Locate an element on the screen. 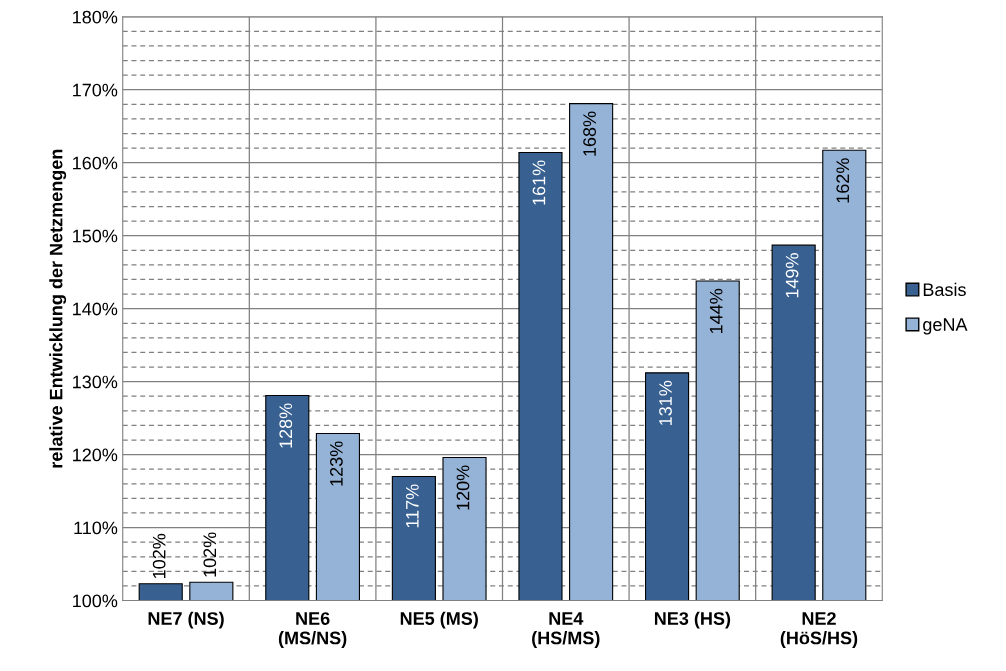  y-tick-label: 110% is located at coordinates (96, 528).